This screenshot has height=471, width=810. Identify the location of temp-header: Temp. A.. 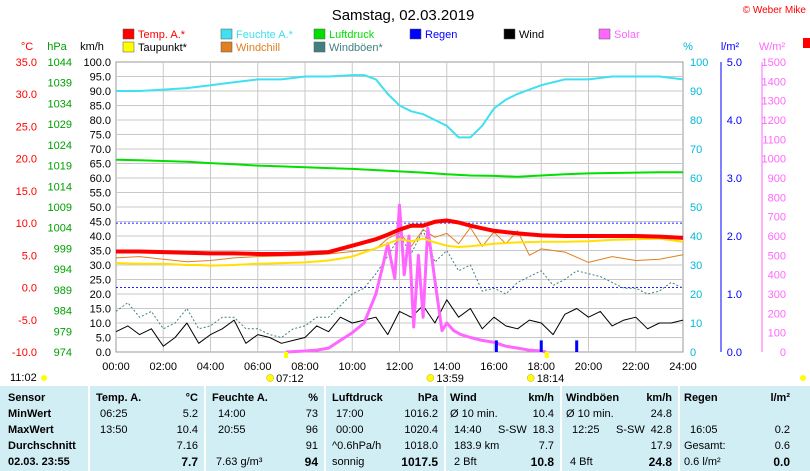
(119, 398).